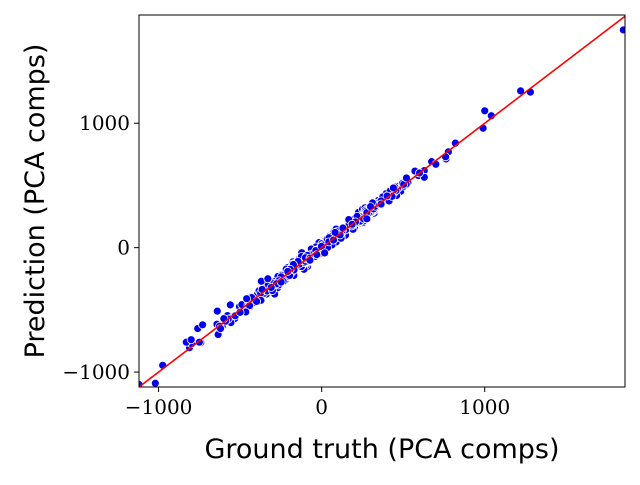 Image resolution: width=640 pixels, height=485 pixels. I want to click on x-tick-label: 0, so click(321, 407).